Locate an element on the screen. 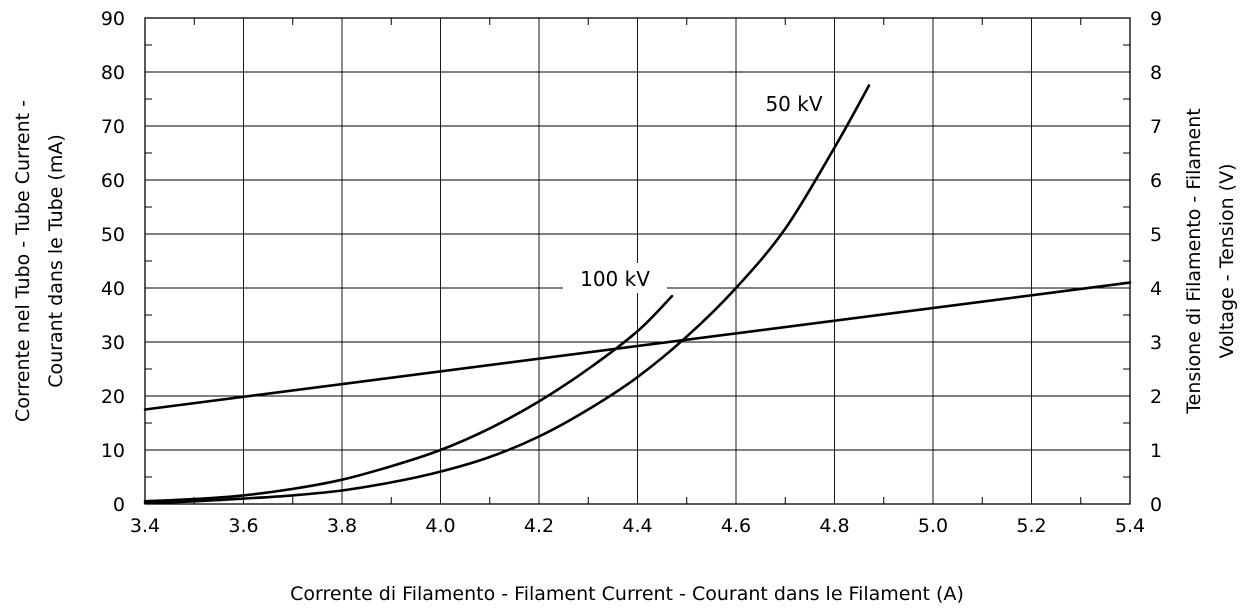 This screenshot has width=1253, height=612. y-right-tick-label: 5 is located at coordinates (1156, 235).